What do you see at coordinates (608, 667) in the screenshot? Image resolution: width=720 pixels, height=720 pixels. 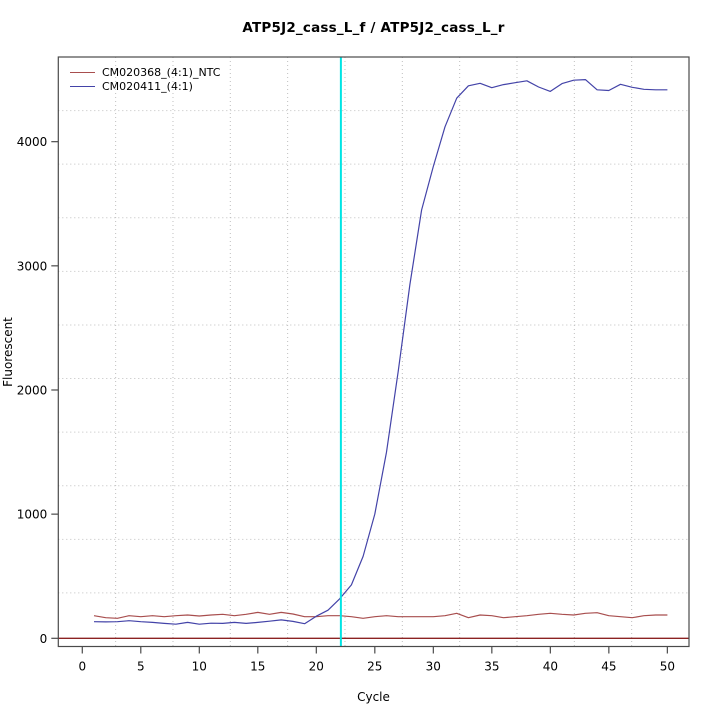 I see `svg-text: 45` at bounding box center [608, 667].